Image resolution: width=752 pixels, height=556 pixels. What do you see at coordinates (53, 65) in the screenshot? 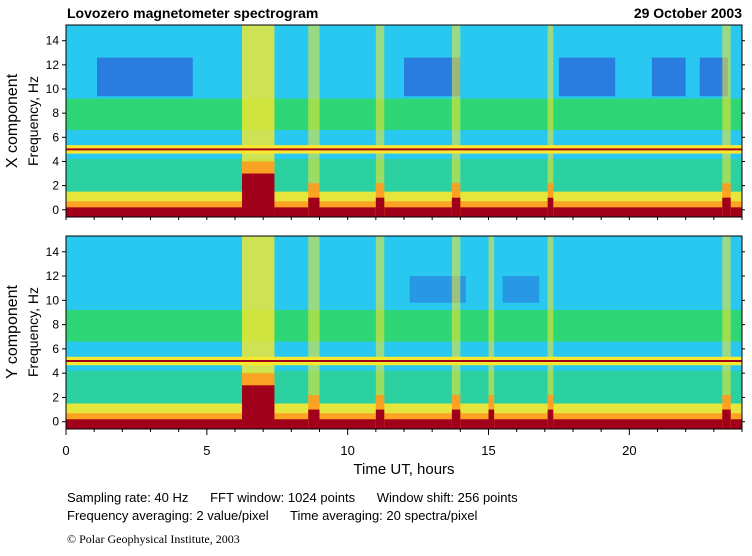
I see `x-ytick-label: 12` at bounding box center [53, 65].